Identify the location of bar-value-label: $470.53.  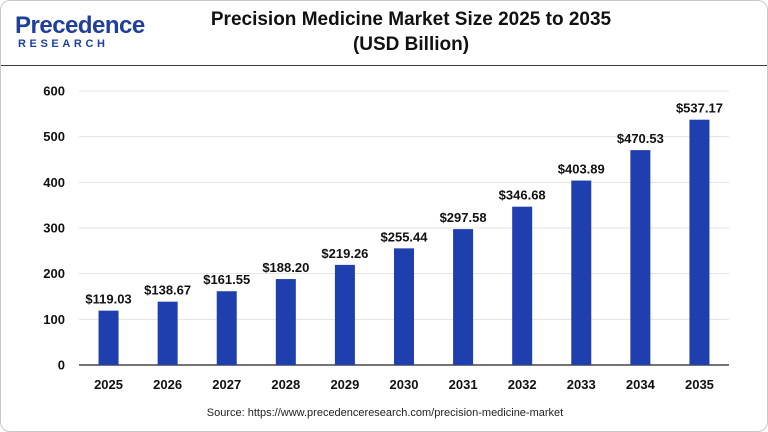
(640, 138).